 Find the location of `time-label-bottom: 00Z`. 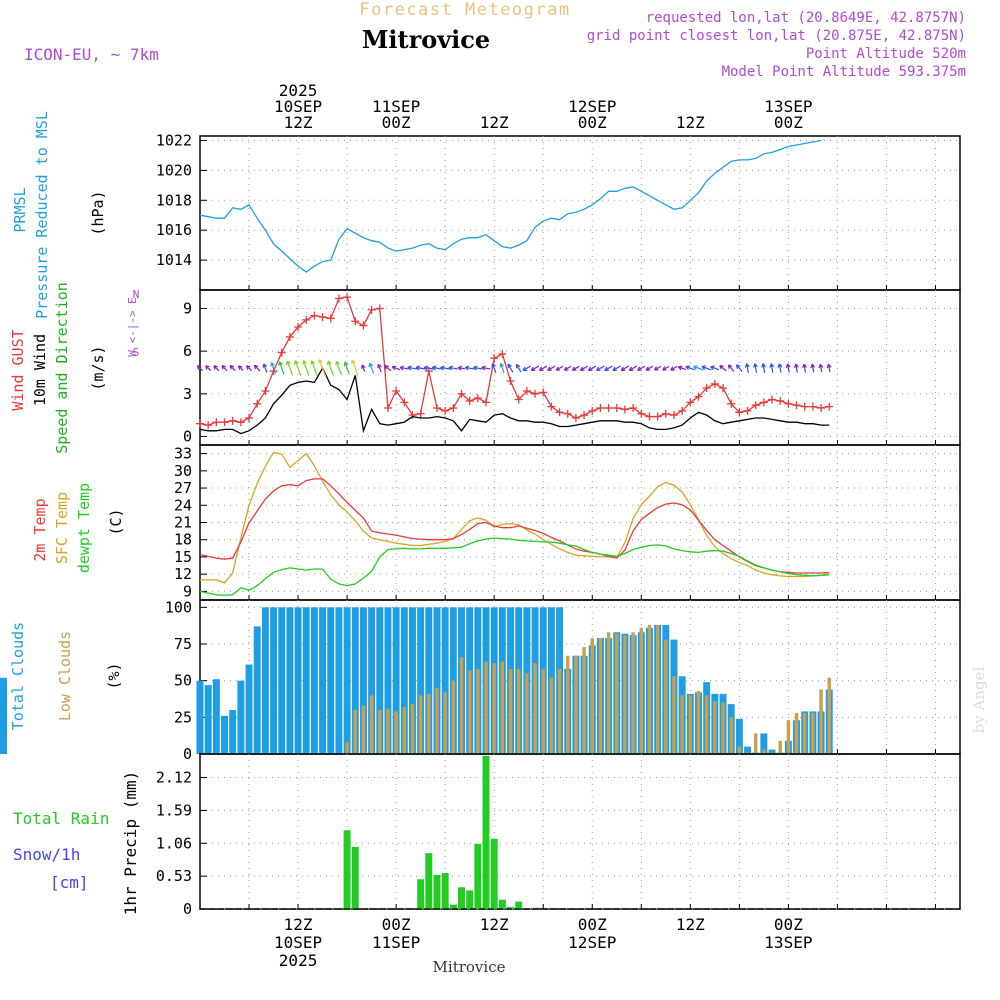

time-label-bottom: 00Z is located at coordinates (396, 924).